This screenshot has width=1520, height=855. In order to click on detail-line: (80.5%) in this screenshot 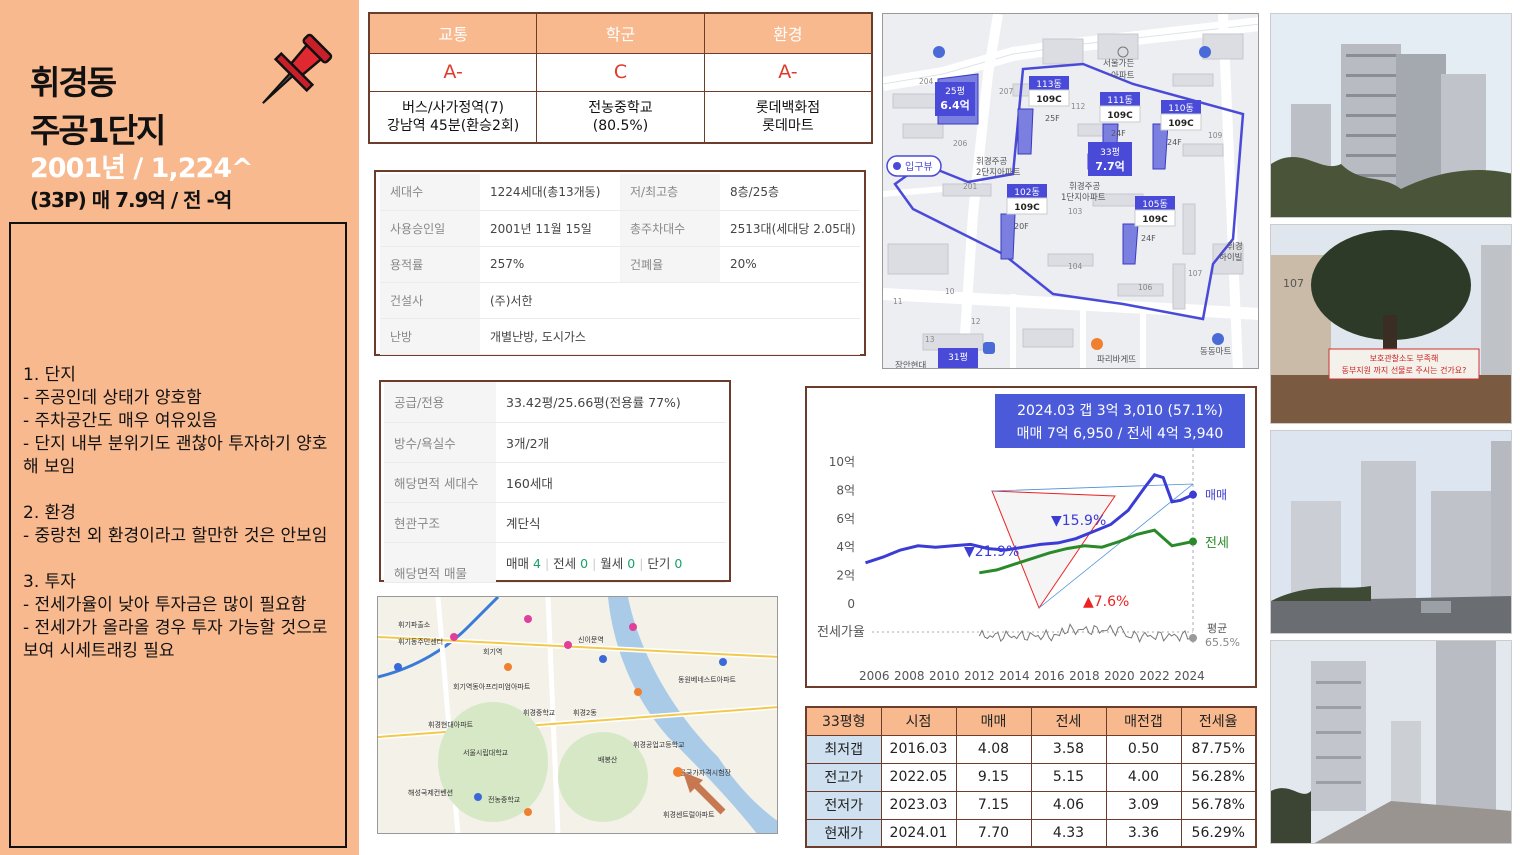, I will do `click(620, 125)`.